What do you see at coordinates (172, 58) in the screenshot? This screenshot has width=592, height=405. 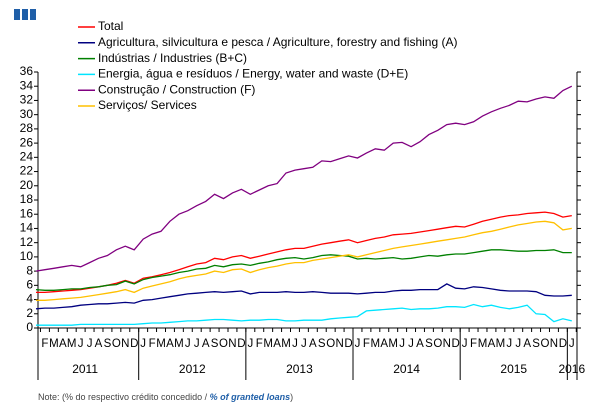 I see `legend-label: Indústrias / Industries (B+C)` at bounding box center [172, 58].